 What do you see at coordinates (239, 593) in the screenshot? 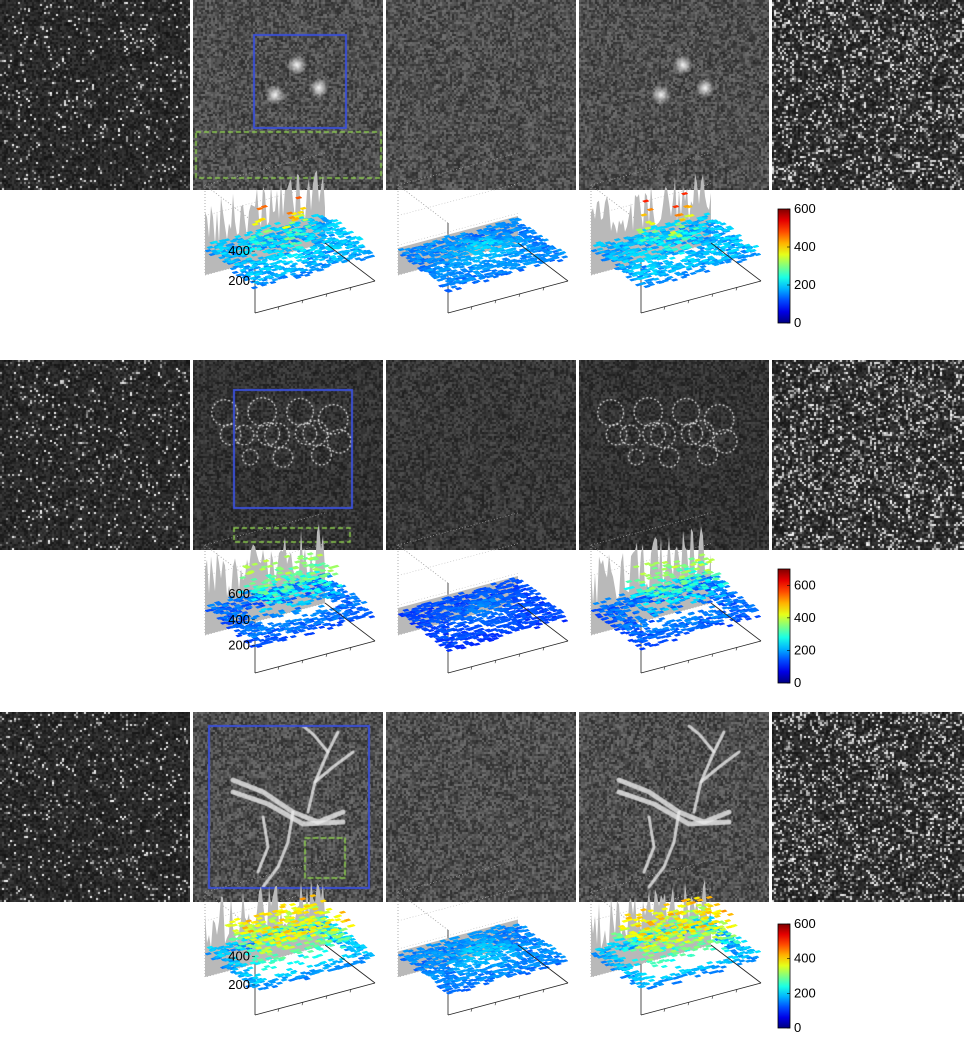
I see `ztick-label-2: 600` at bounding box center [239, 593].